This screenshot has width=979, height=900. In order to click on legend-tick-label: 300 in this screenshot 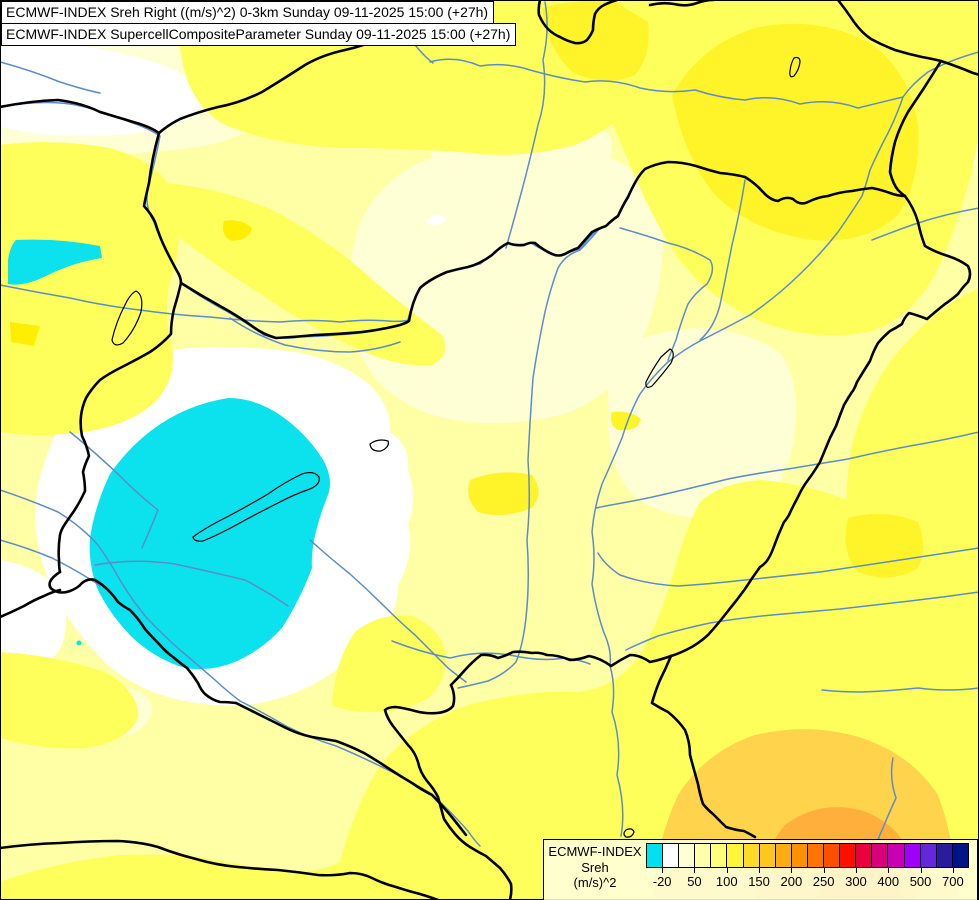, I will do `click(856, 881)`.